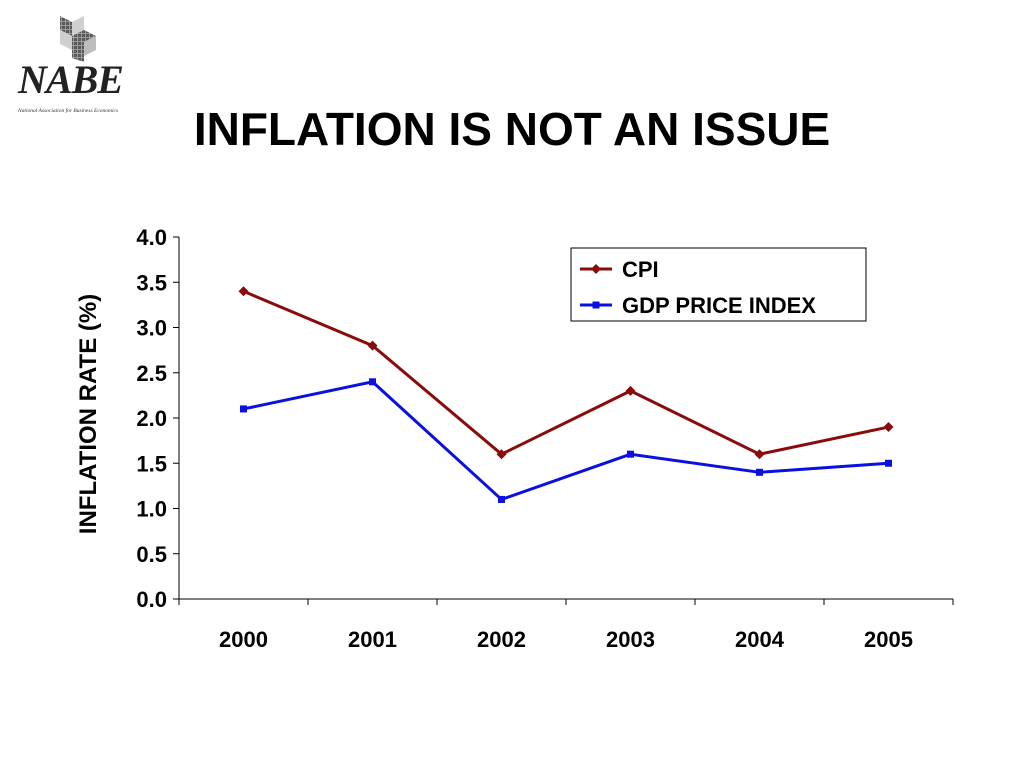 The width and height of the screenshot is (1024, 768). I want to click on y-axis-label: INFLATION RATE (%), so click(88, 414).